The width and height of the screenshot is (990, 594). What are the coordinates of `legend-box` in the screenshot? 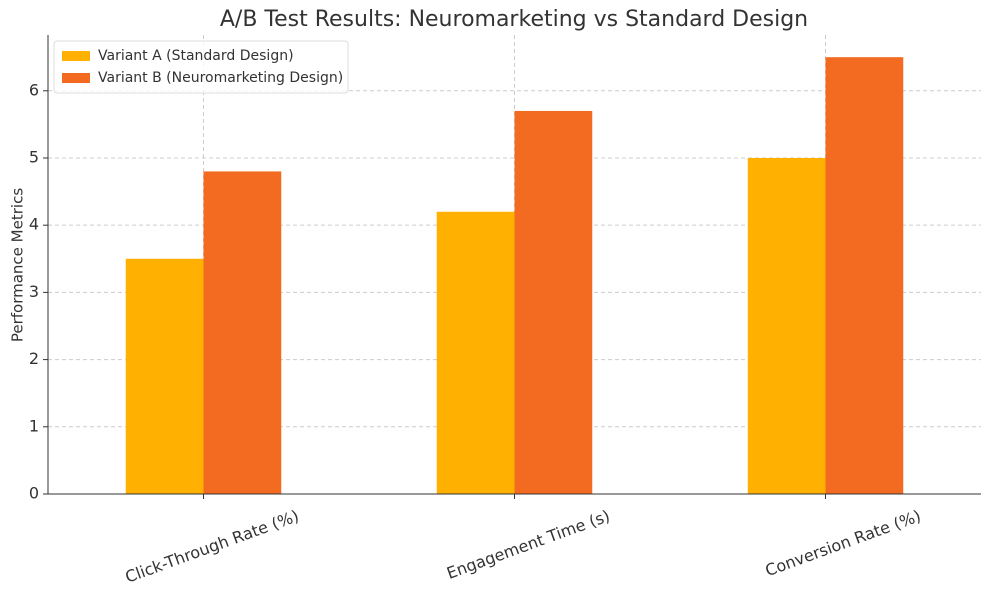 It's located at (201, 67).